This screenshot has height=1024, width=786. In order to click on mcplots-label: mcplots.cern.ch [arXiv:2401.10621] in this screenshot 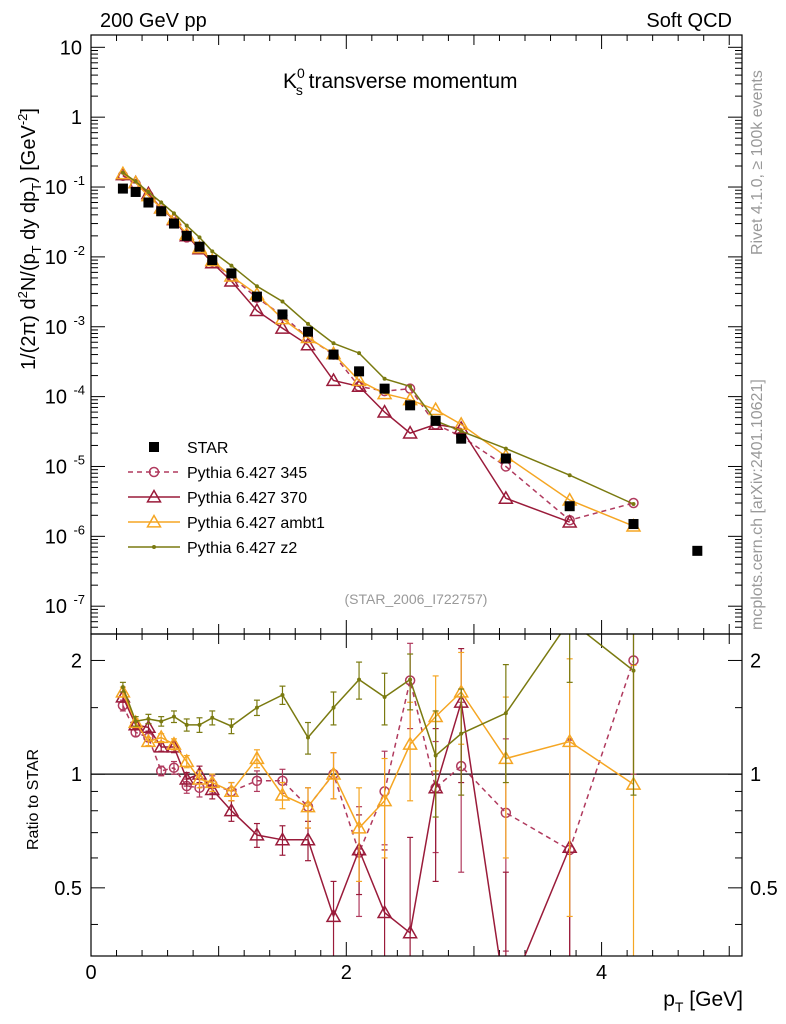, I will do `click(757, 504)`.